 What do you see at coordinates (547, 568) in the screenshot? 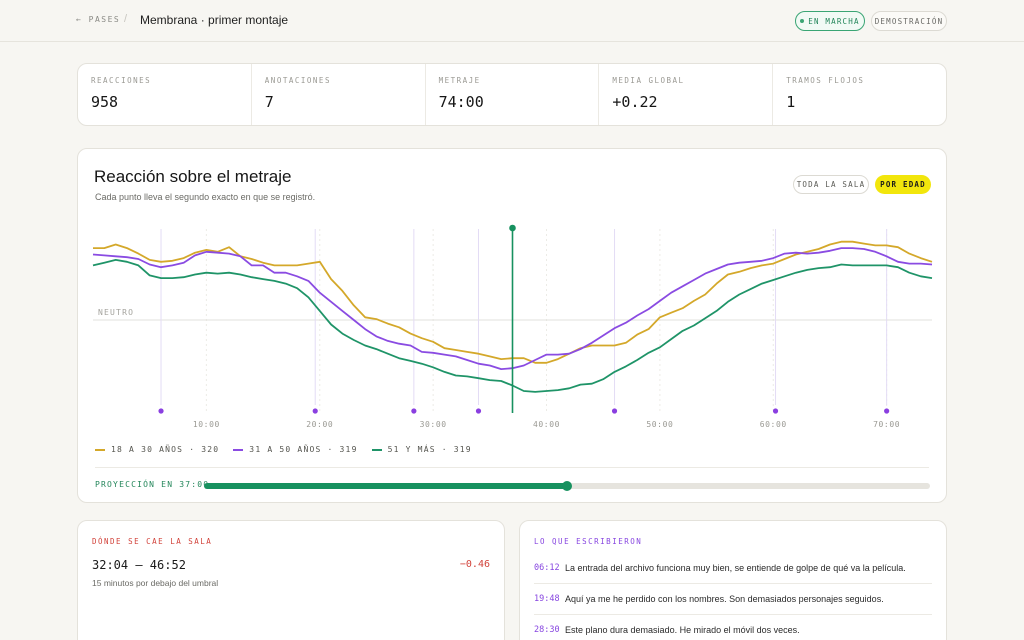
I see `comment-time: 06:12` at bounding box center [547, 568].